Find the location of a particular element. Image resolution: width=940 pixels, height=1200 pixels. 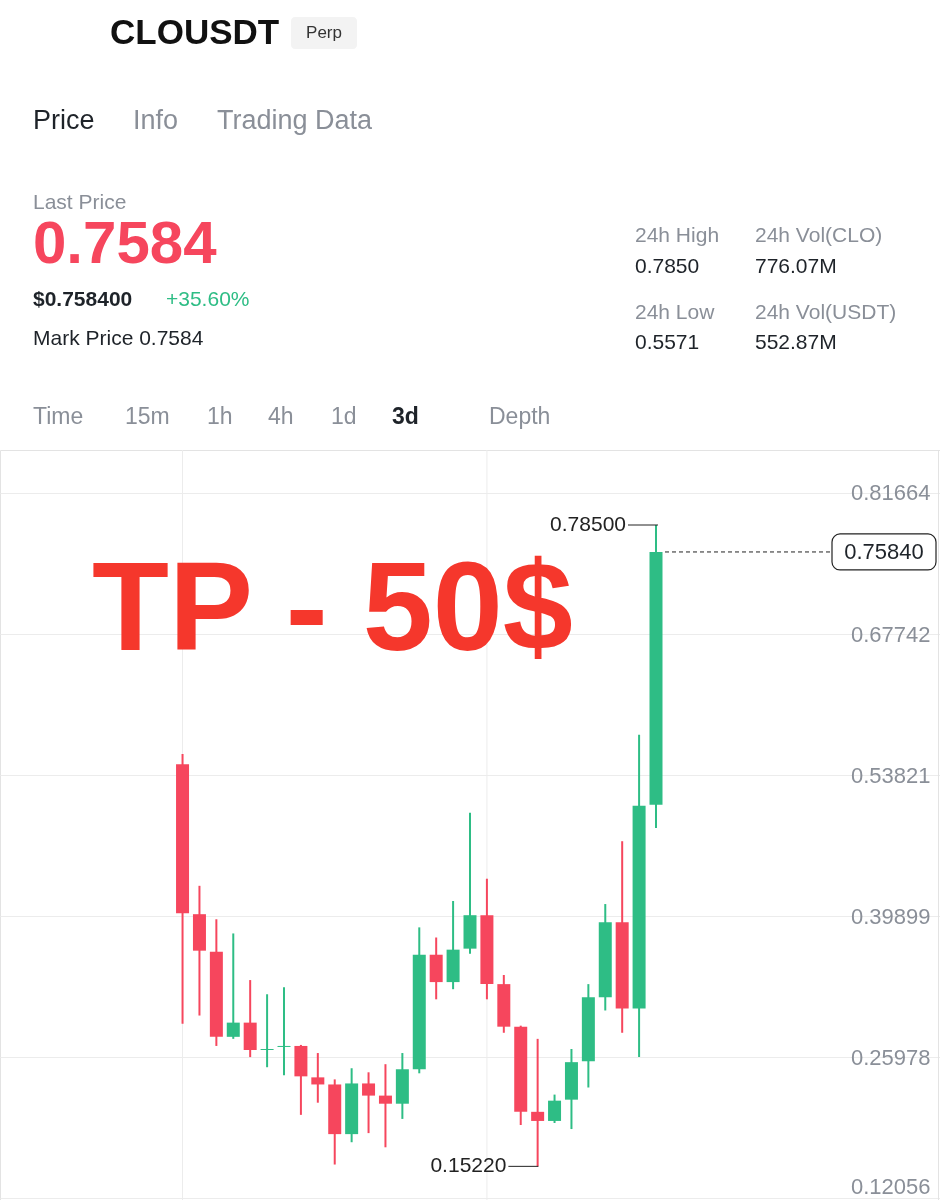

text: +35.60% is located at coordinates (208, 298).